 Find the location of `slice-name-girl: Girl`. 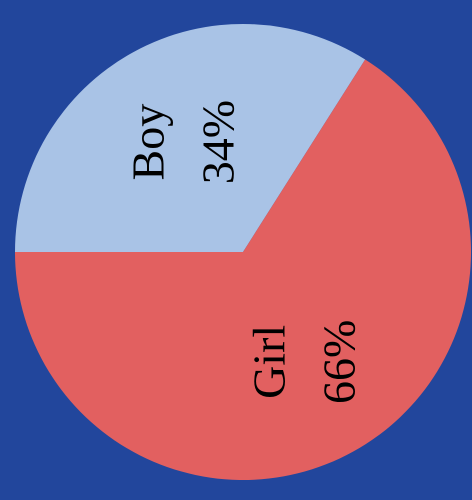

slice-name-girl: Girl is located at coordinates (268, 362).